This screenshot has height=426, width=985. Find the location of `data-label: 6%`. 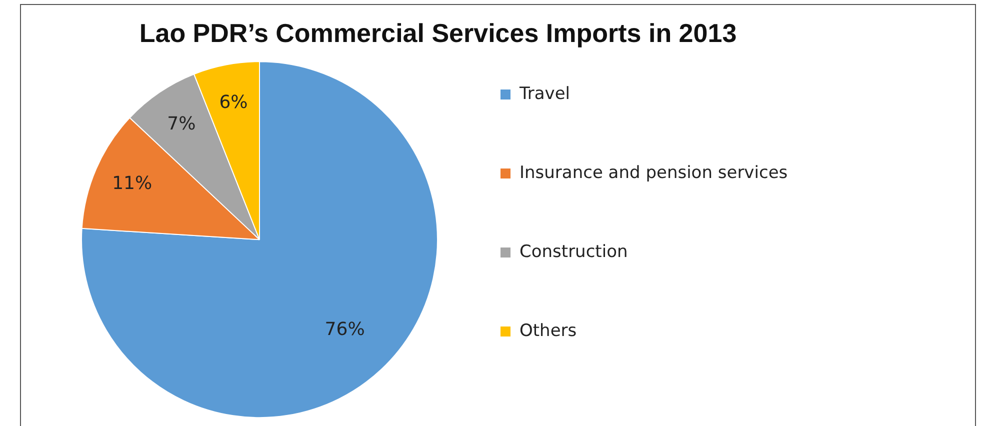

data-label: 6% is located at coordinates (233, 102).